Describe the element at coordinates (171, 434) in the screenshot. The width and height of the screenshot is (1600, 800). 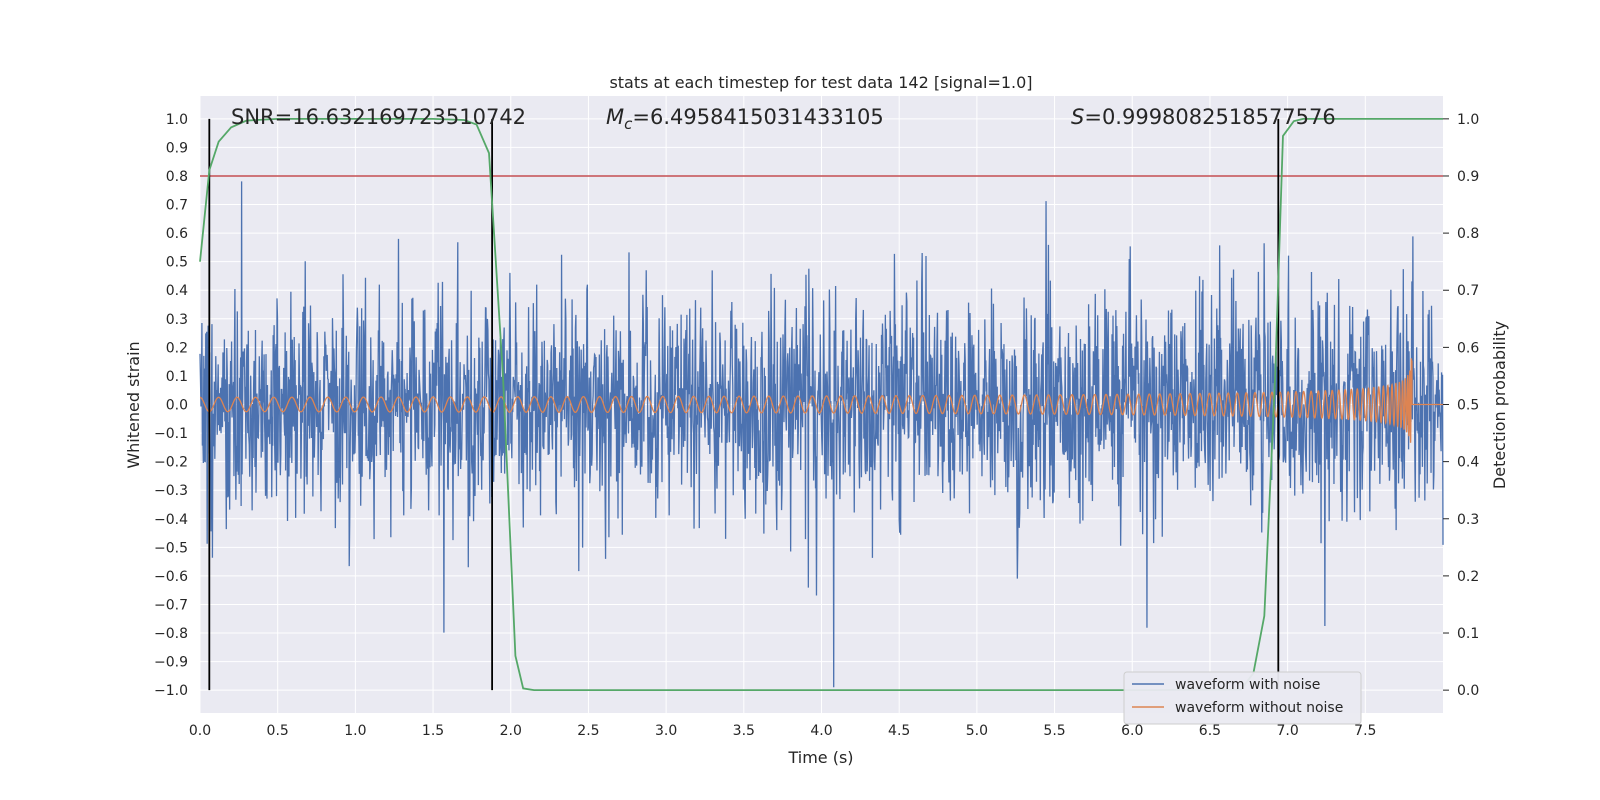
I see `y-left-tick-label: −0.1` at that location.